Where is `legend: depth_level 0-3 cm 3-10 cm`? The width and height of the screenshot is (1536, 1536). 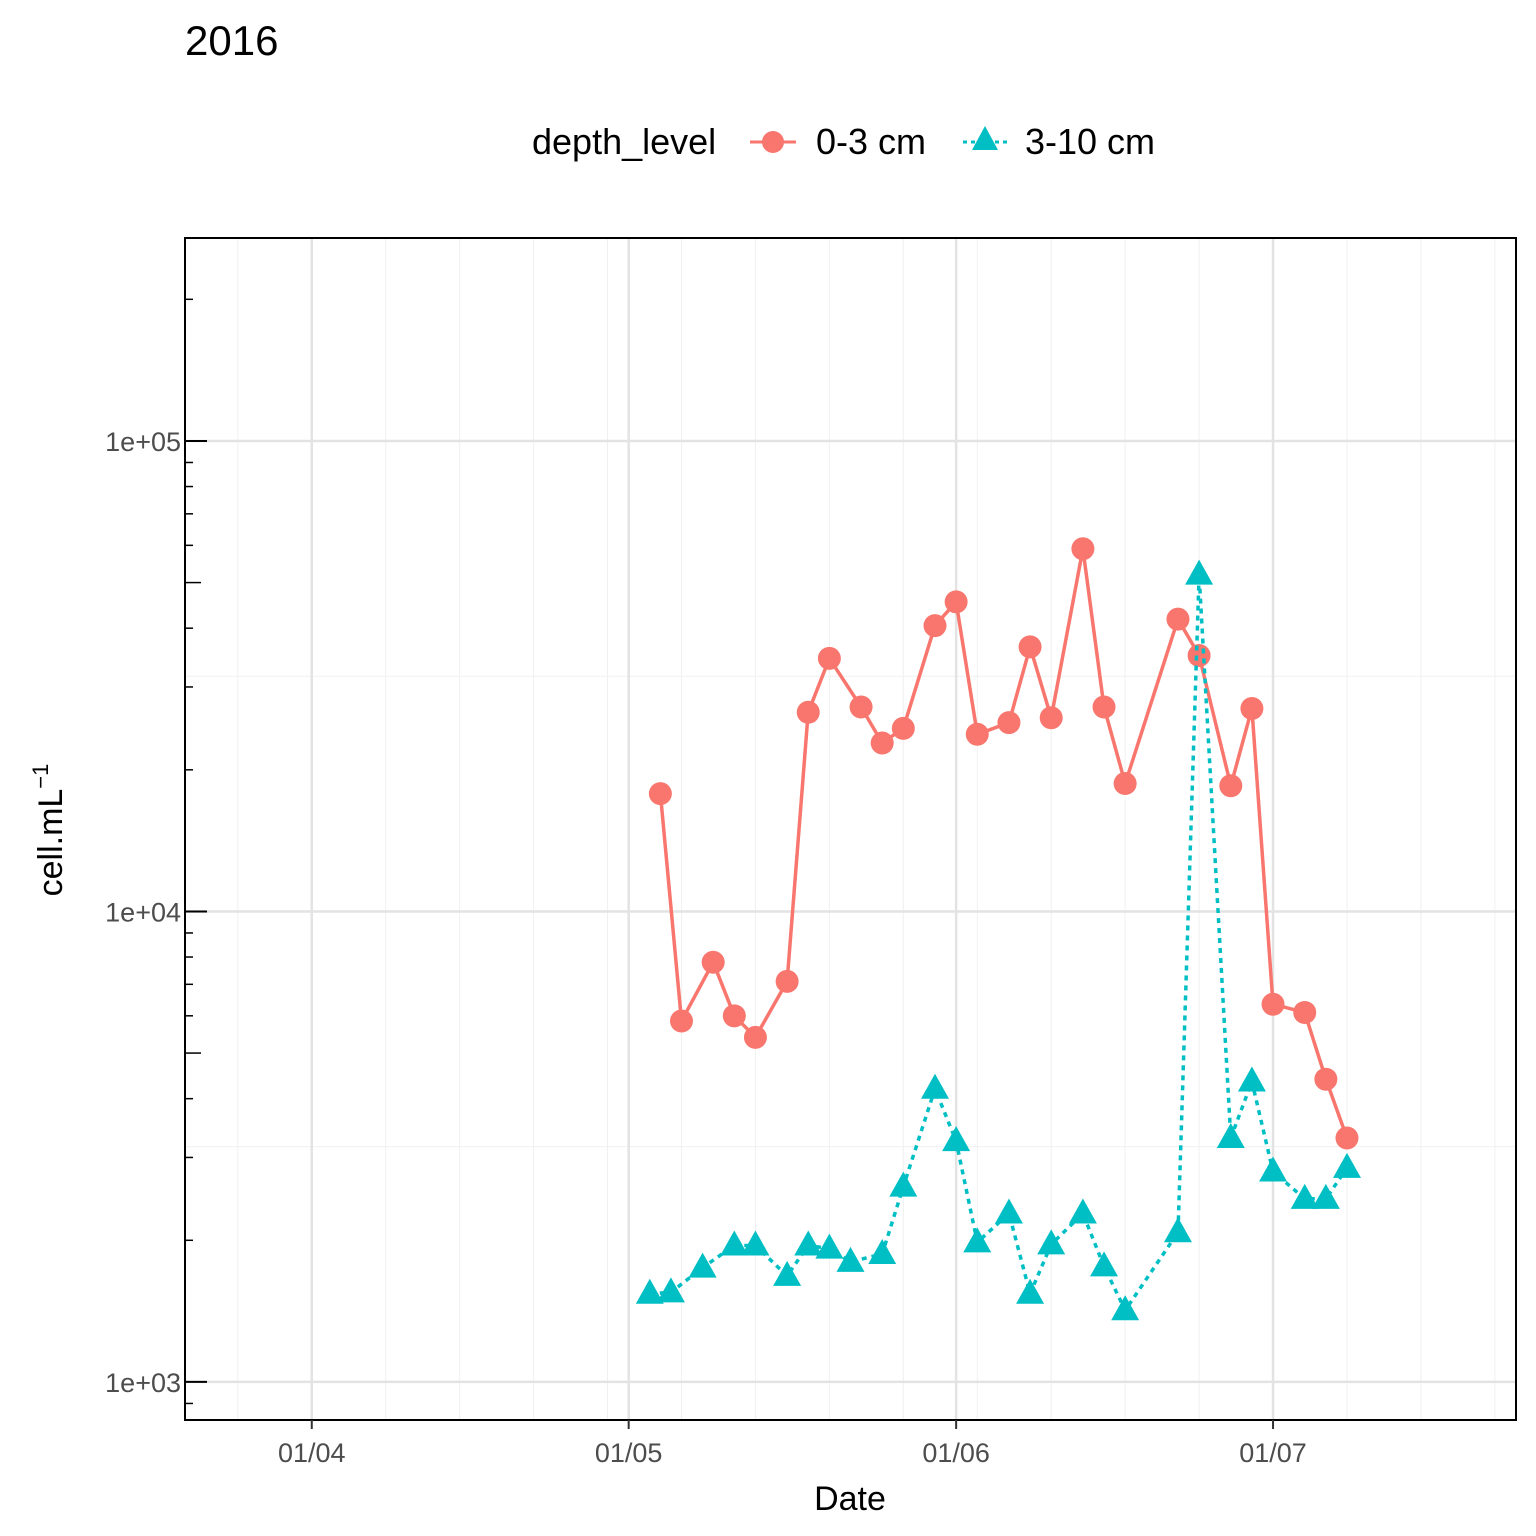 legend: depth_level 0-3 cm 3-10 cm is located at coordinates (843, 141).